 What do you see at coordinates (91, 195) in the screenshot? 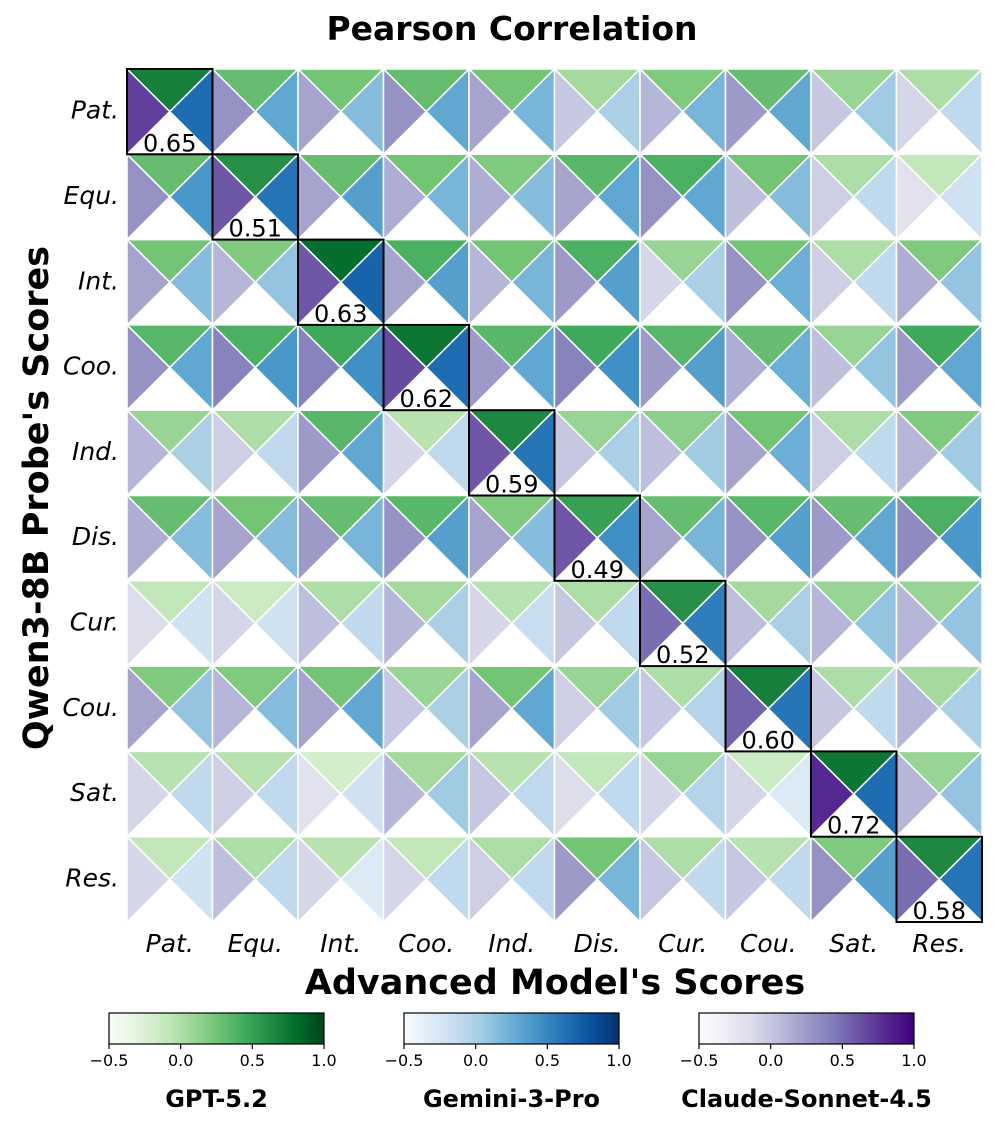
I see `y-tick-label: Equ.` at bounding box center [91, 195].